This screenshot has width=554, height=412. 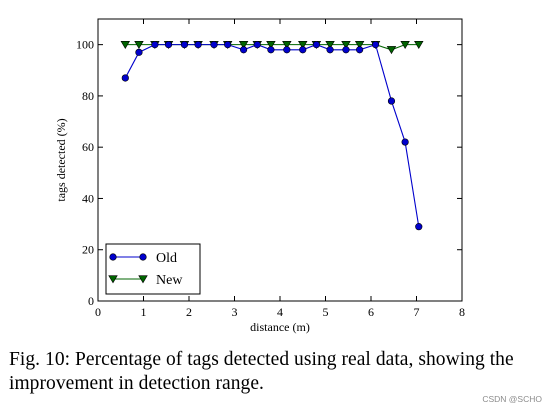 I want to click on legend-label: New, so click(x=169, y=280).